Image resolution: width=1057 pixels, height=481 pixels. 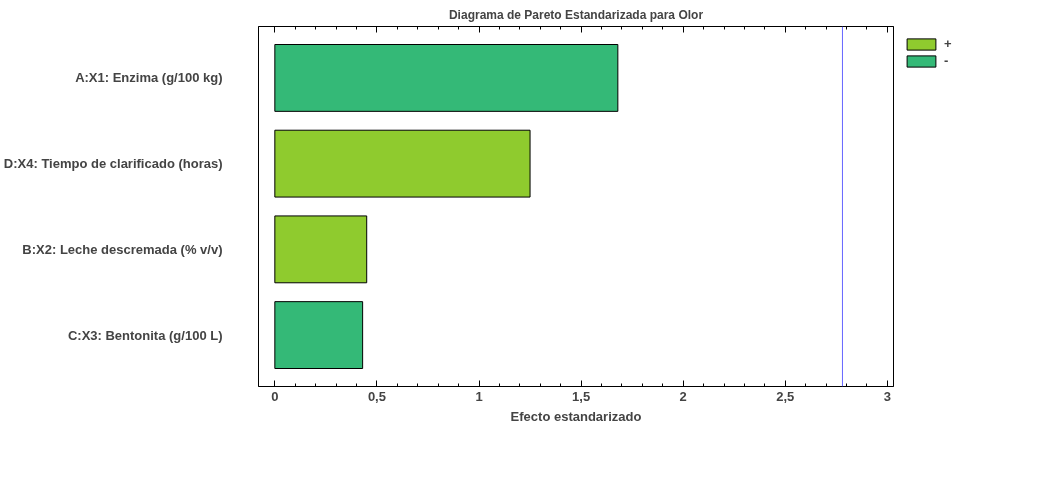 I want to click on y-tick-label: A:X1: Enzima (g/100 kg), so click(x=149, y=78).